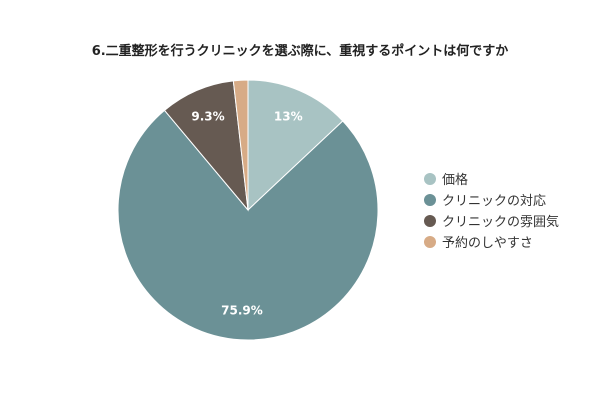  Describe the element at coordinates (455, 180) in the screenshot. I see `legend-label: 価格` at that location.